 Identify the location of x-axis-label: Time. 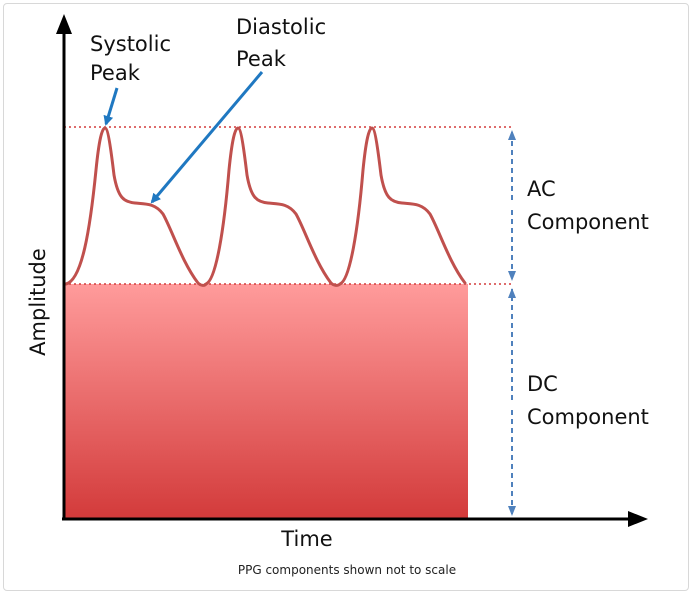
(306, 539).